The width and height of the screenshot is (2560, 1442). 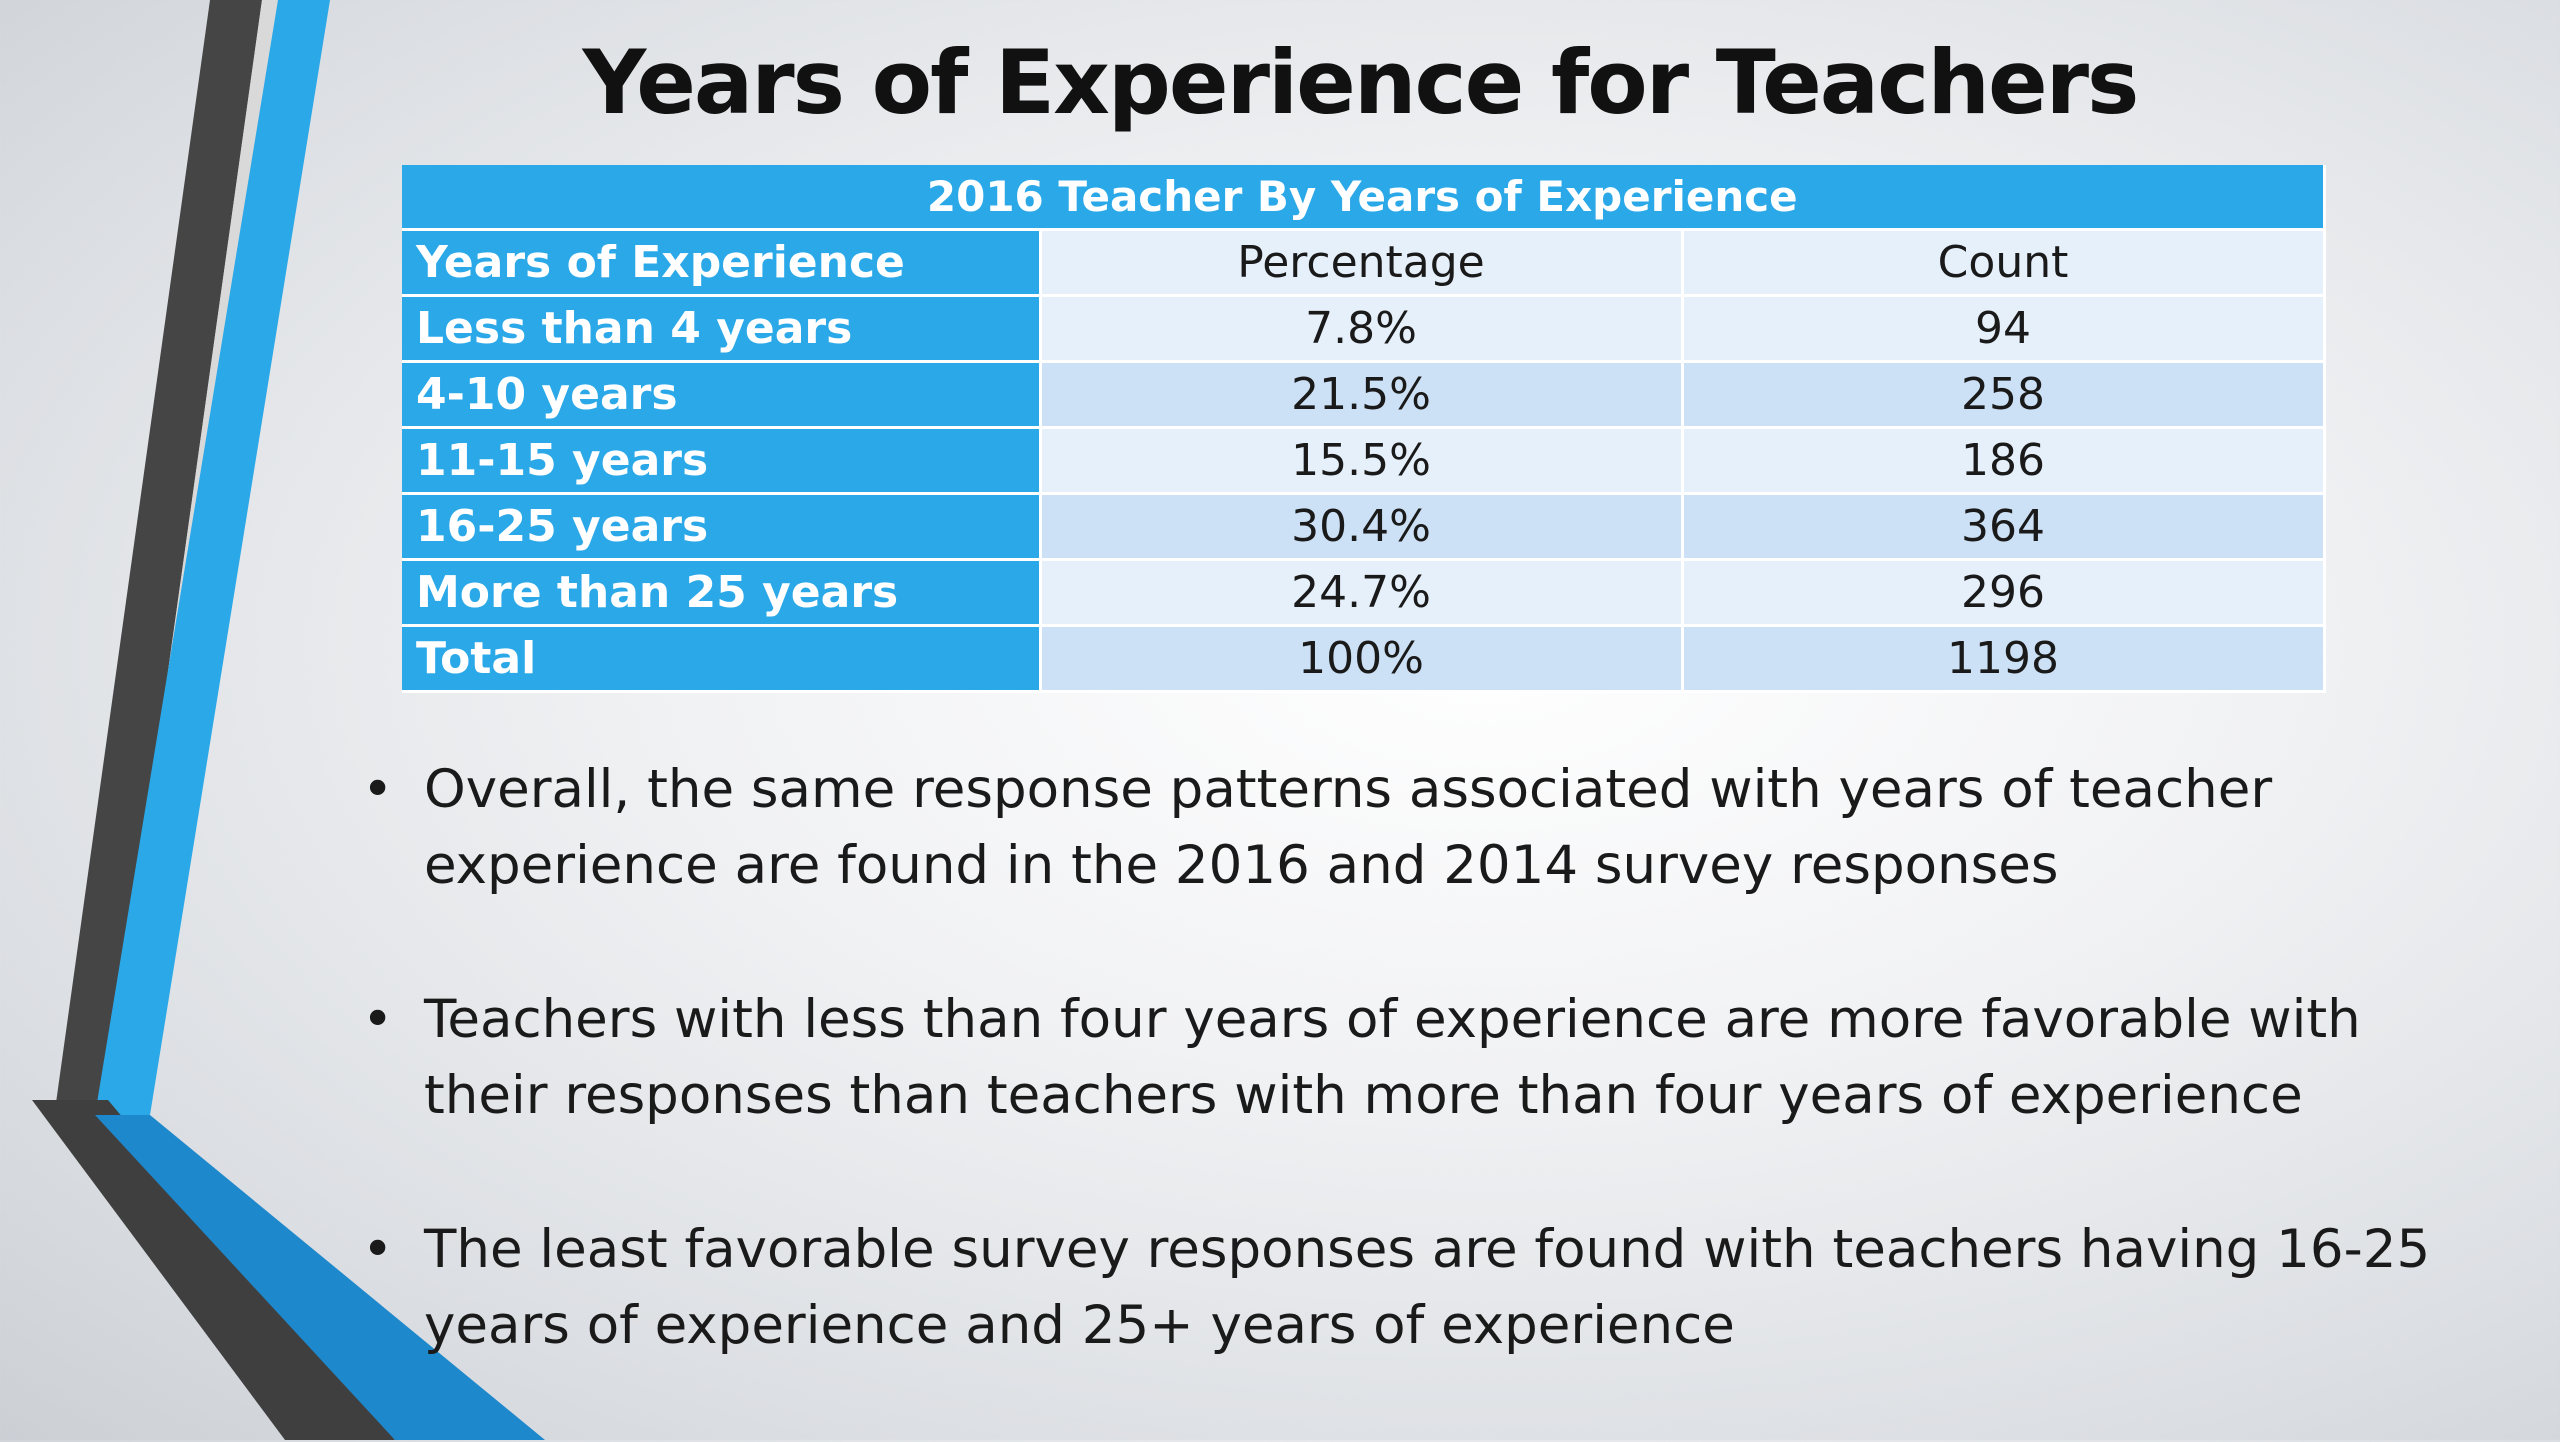 I want to click on row-label: Less than 4 years, so click(x=722, y=329).